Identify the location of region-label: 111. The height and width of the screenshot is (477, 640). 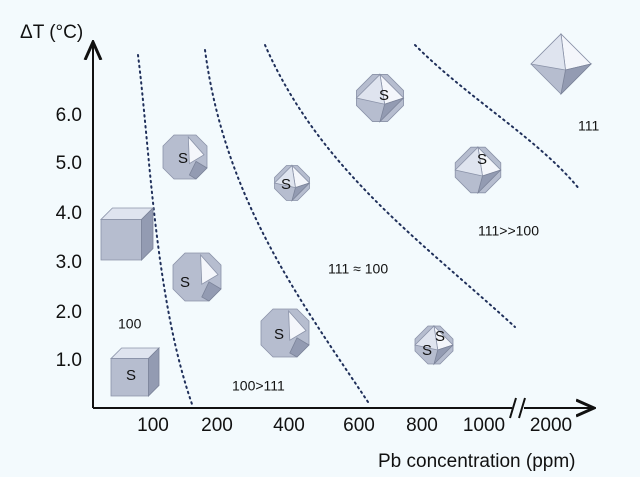
(588, 126).